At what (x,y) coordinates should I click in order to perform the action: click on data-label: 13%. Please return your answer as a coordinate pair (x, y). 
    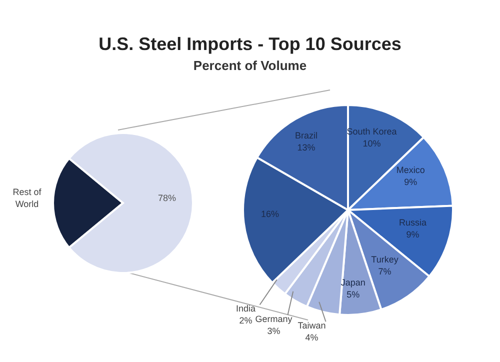
    Looking at the image, I should click on (306, 147).